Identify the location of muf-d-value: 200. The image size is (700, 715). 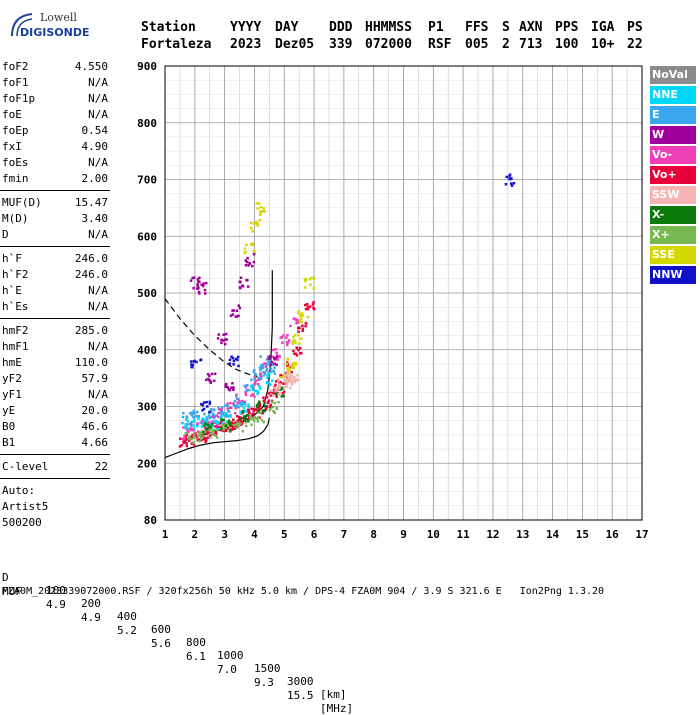
(91, 603).